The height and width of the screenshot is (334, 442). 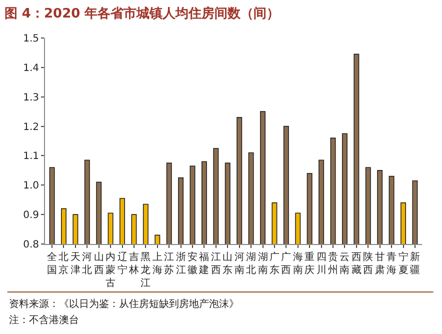 What do you see at coordinates (368, 263) in the screenshot?
I see `x-tick-label: 陕西` at bounding box center [368, 263].